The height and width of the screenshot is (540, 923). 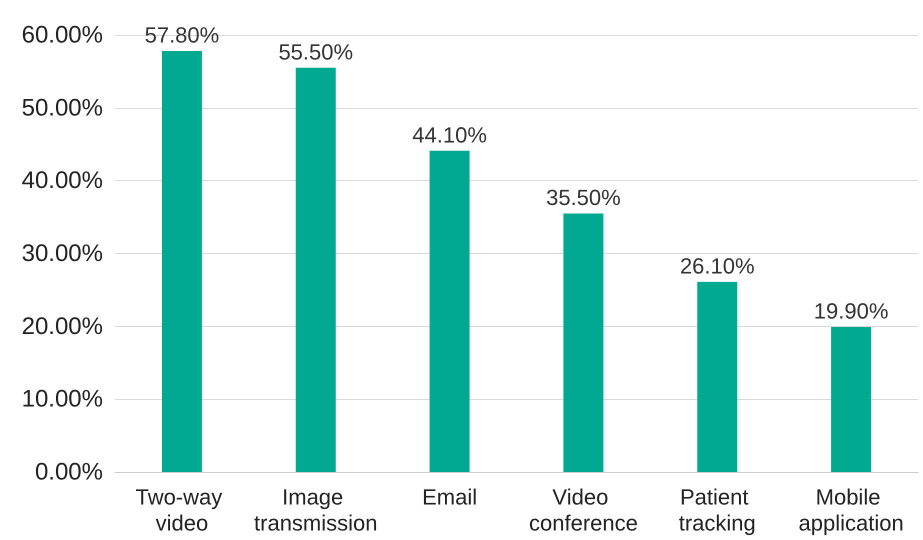 I want to click on y-tick-label: 20.00%, so click(x=62, y=326).